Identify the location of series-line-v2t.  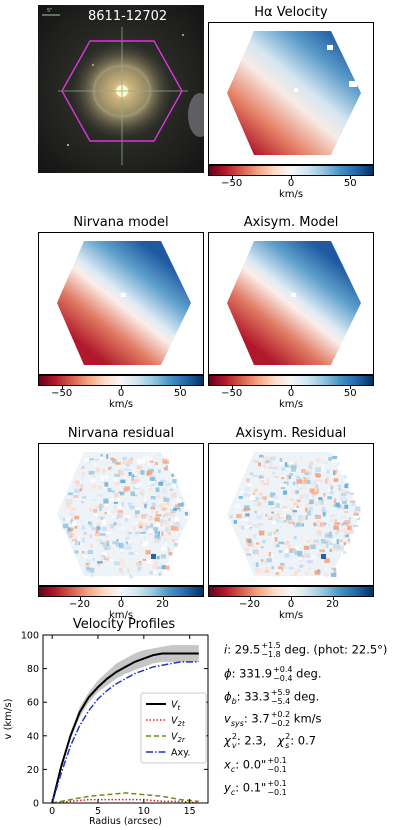
(125, 801).